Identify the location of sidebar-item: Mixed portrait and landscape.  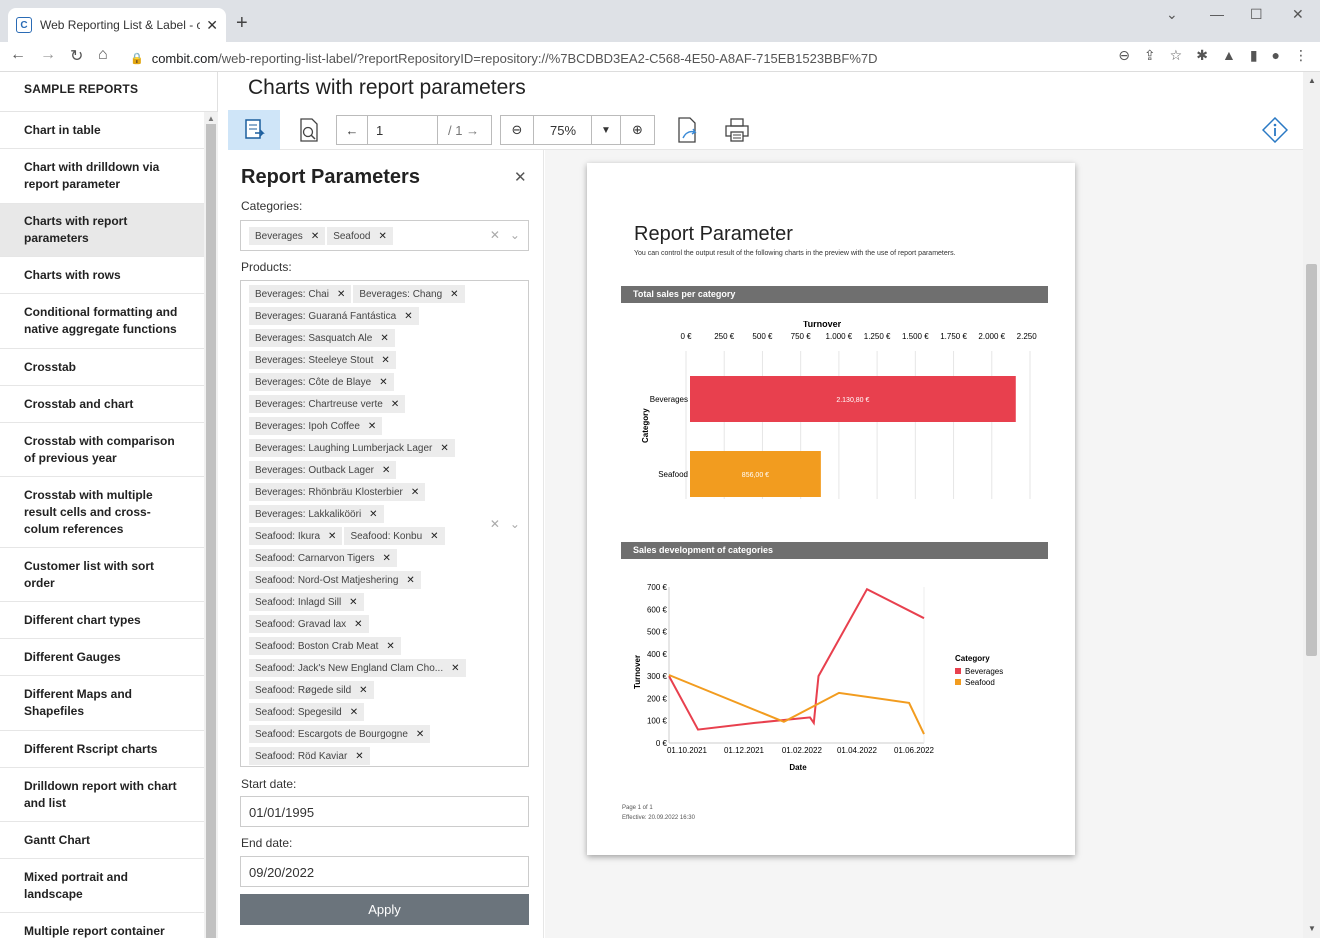
(102, 886).